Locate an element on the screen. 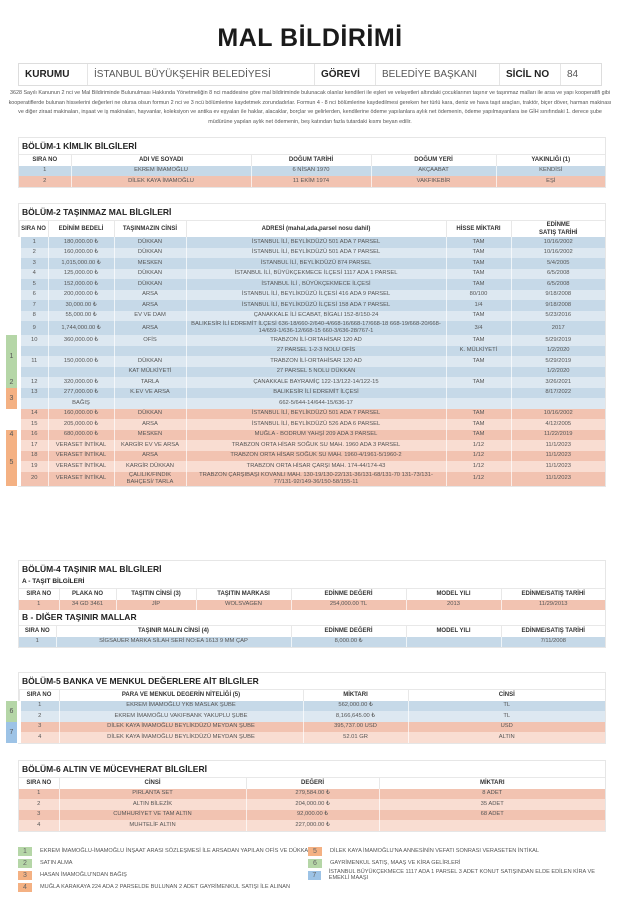 This screenshot has height=921, width=620. table-cell: BALIKESİR İLİ EDREMİT İLÇESİ is located at coordinates (315, 392).